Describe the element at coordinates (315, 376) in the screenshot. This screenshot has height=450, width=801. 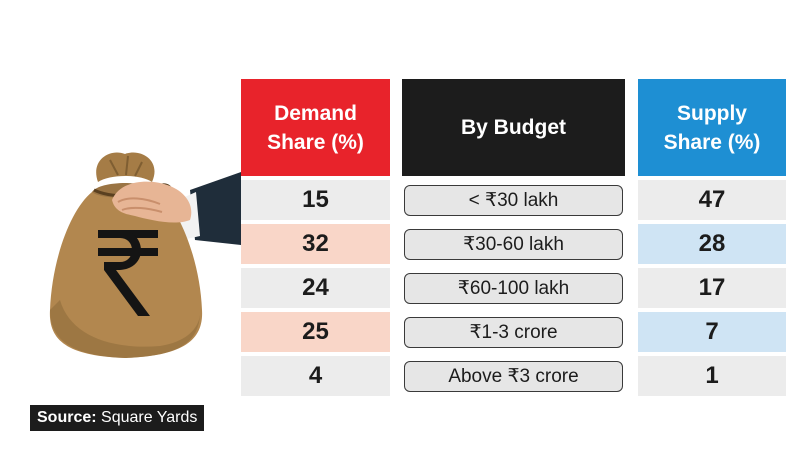
I see `demand-cell: 4` at that location.